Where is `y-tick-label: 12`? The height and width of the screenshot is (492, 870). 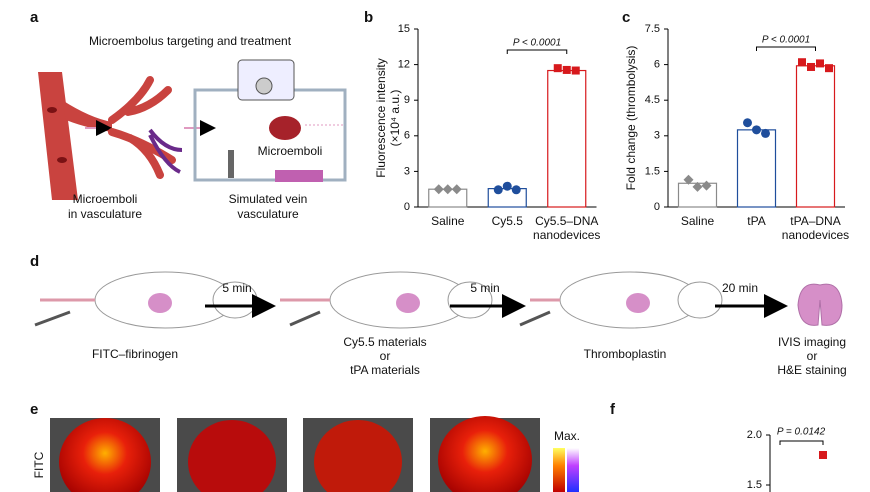
y-tick-label: 12 is located at coordinates (404, 65).